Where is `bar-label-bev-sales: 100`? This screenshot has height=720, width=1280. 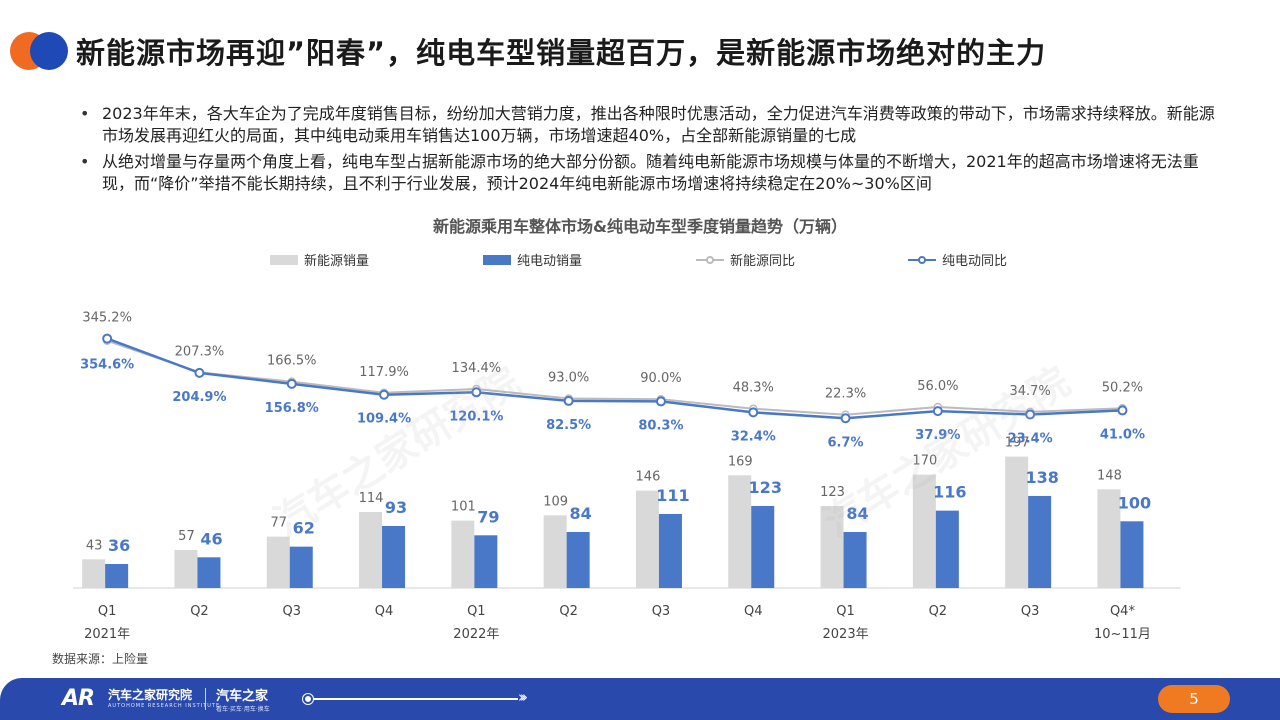
bar-label-bev-sales: 100 is located at coordinates (1134, 502).